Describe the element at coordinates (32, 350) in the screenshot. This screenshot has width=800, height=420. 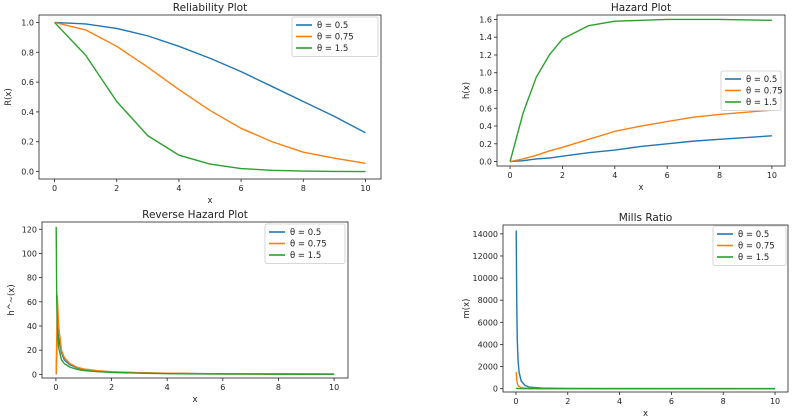
I see `y-tick-label: 20` at that location.